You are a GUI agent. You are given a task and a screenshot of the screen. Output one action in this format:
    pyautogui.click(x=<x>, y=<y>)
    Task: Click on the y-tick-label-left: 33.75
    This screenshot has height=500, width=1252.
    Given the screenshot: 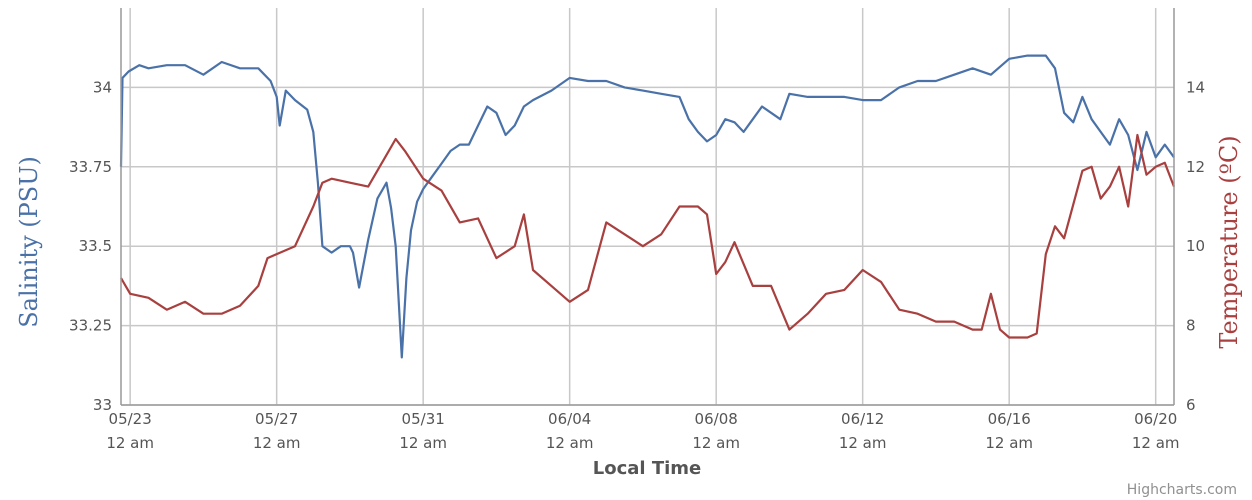 What is the action you would take?
    pyautogui.click(x=90, y=167)
    